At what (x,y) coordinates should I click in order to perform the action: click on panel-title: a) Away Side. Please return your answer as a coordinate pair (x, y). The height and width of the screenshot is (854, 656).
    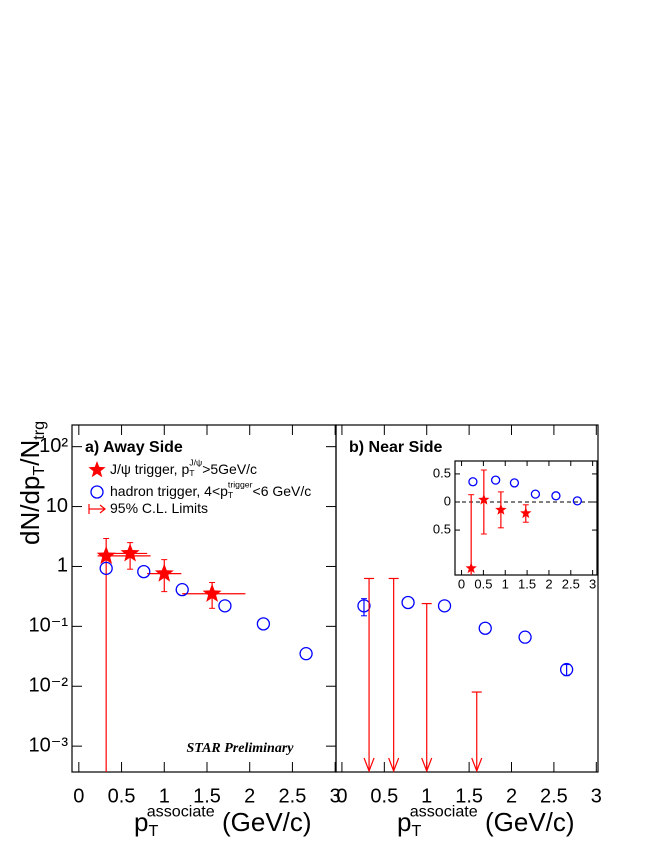
    Looking at the image, I should click on (134, 447).